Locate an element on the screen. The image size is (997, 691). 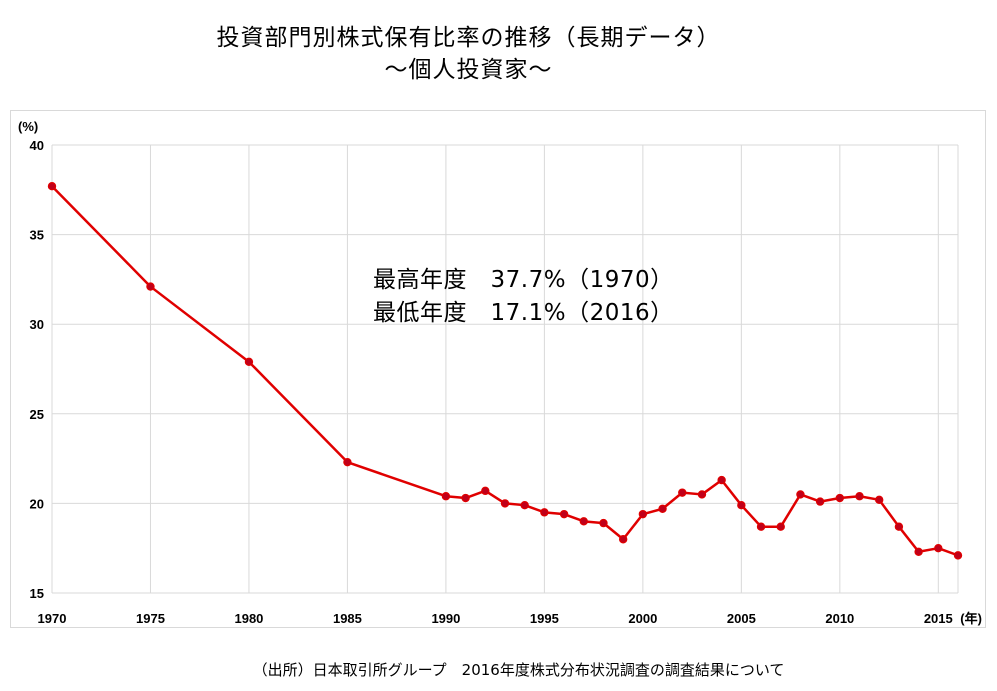
chart-subtitle: 〜個人投資家〜 is located at coordinates (468, 70).